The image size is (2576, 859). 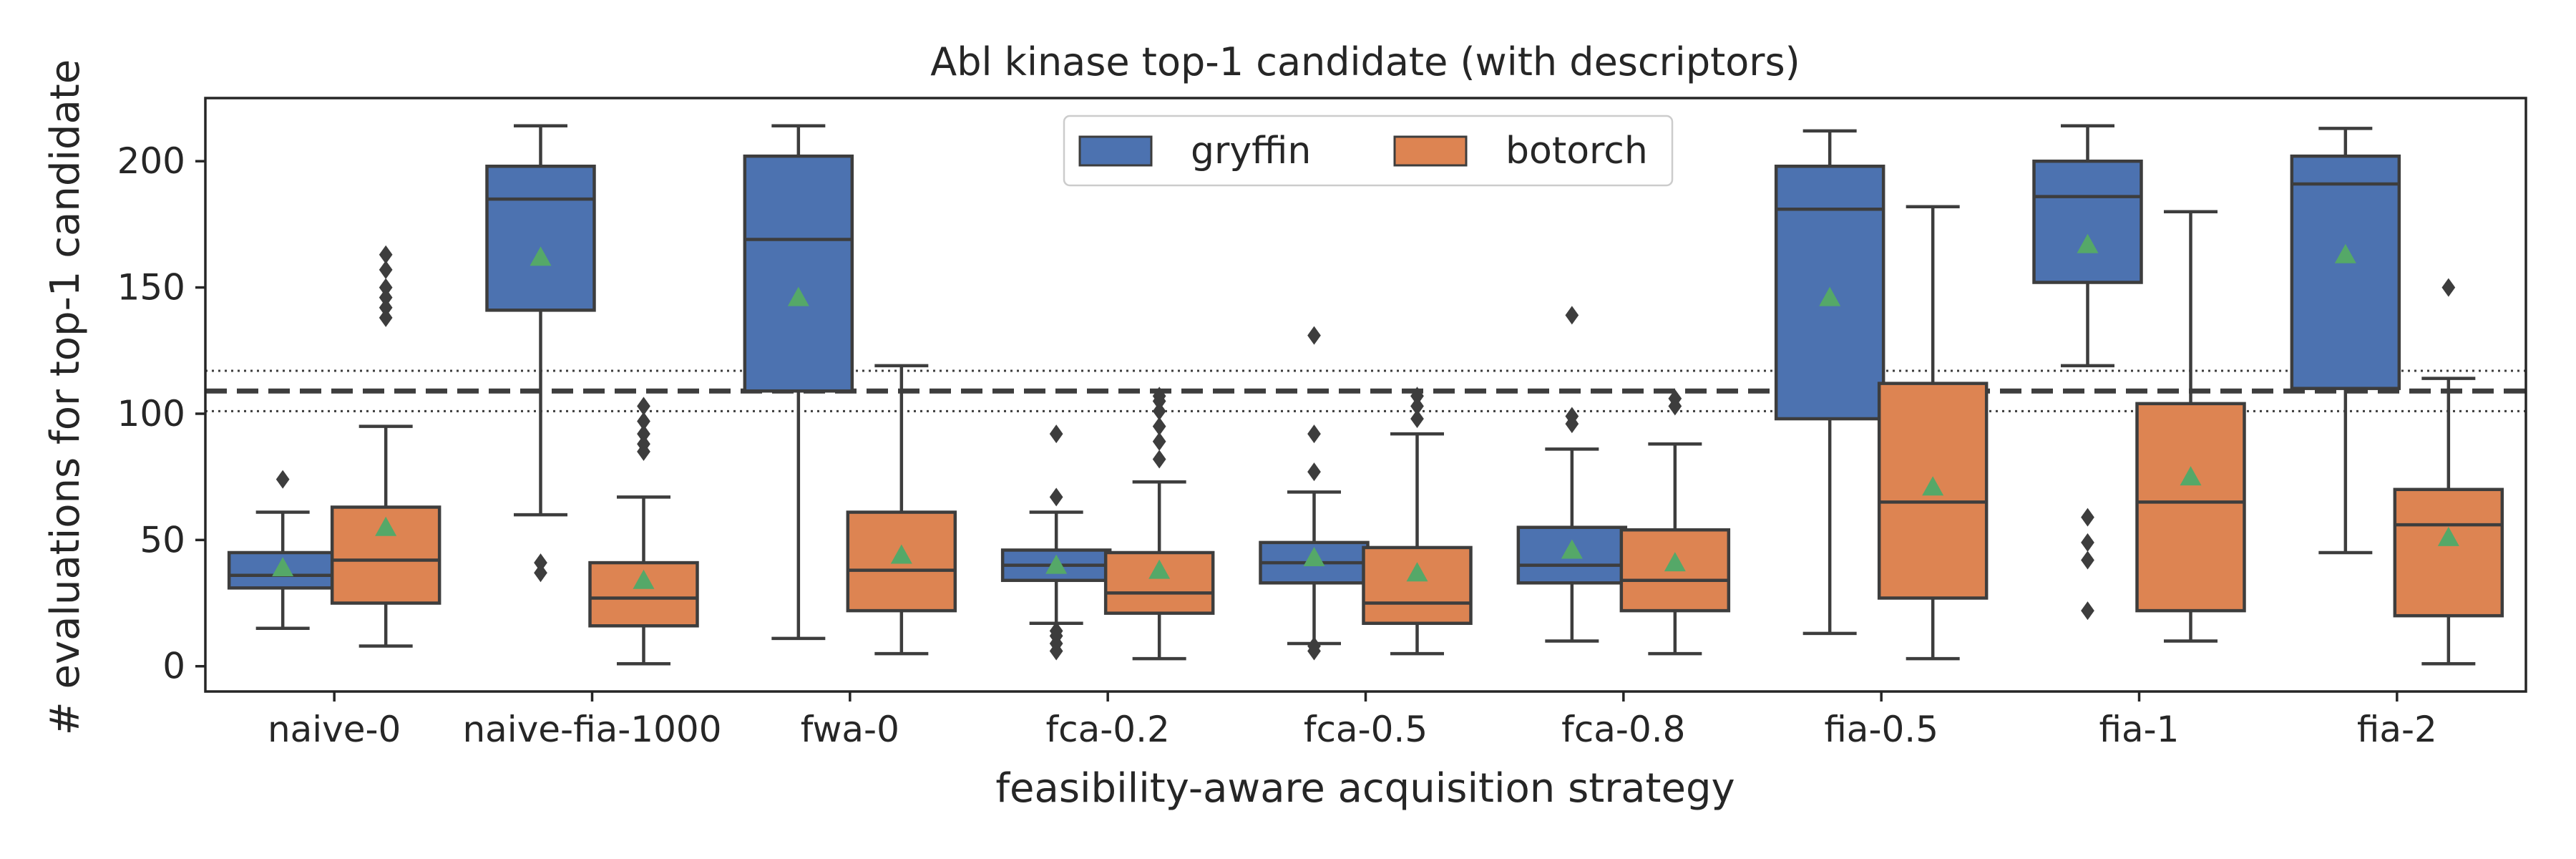 I want to click on box-botorch-fia-0.5, so click(x=1933, y=433).